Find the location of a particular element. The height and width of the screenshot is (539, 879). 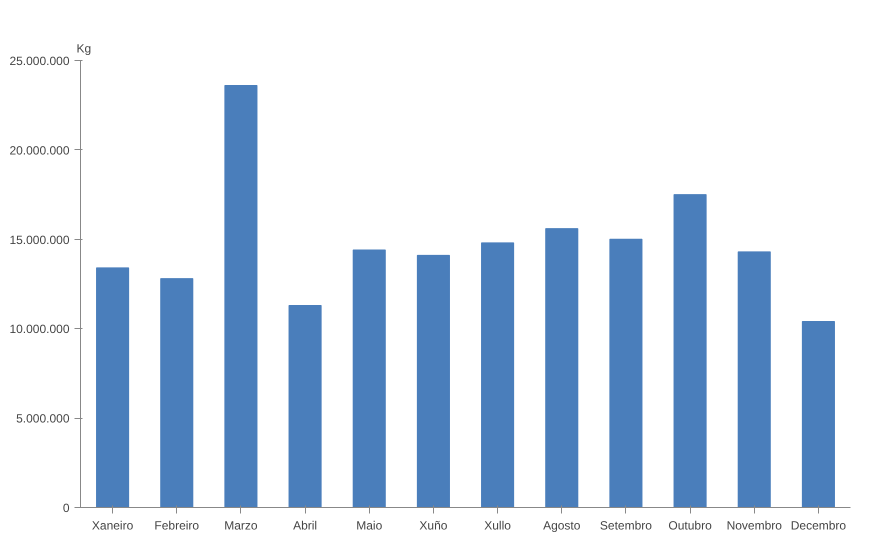

y-tick-label: 25.000.000 is located at coordinates (39, 61).